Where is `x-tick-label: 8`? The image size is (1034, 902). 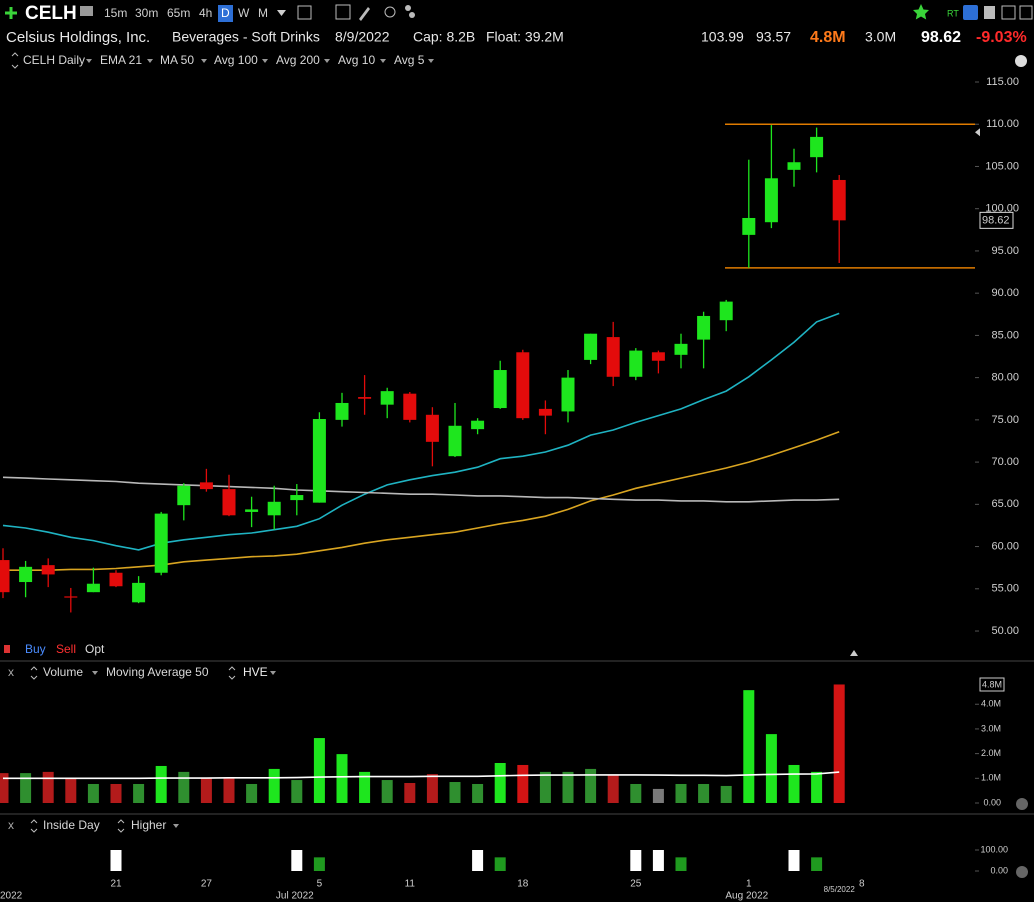 x-tick-label: 8 is located at coordinates (862, 884).